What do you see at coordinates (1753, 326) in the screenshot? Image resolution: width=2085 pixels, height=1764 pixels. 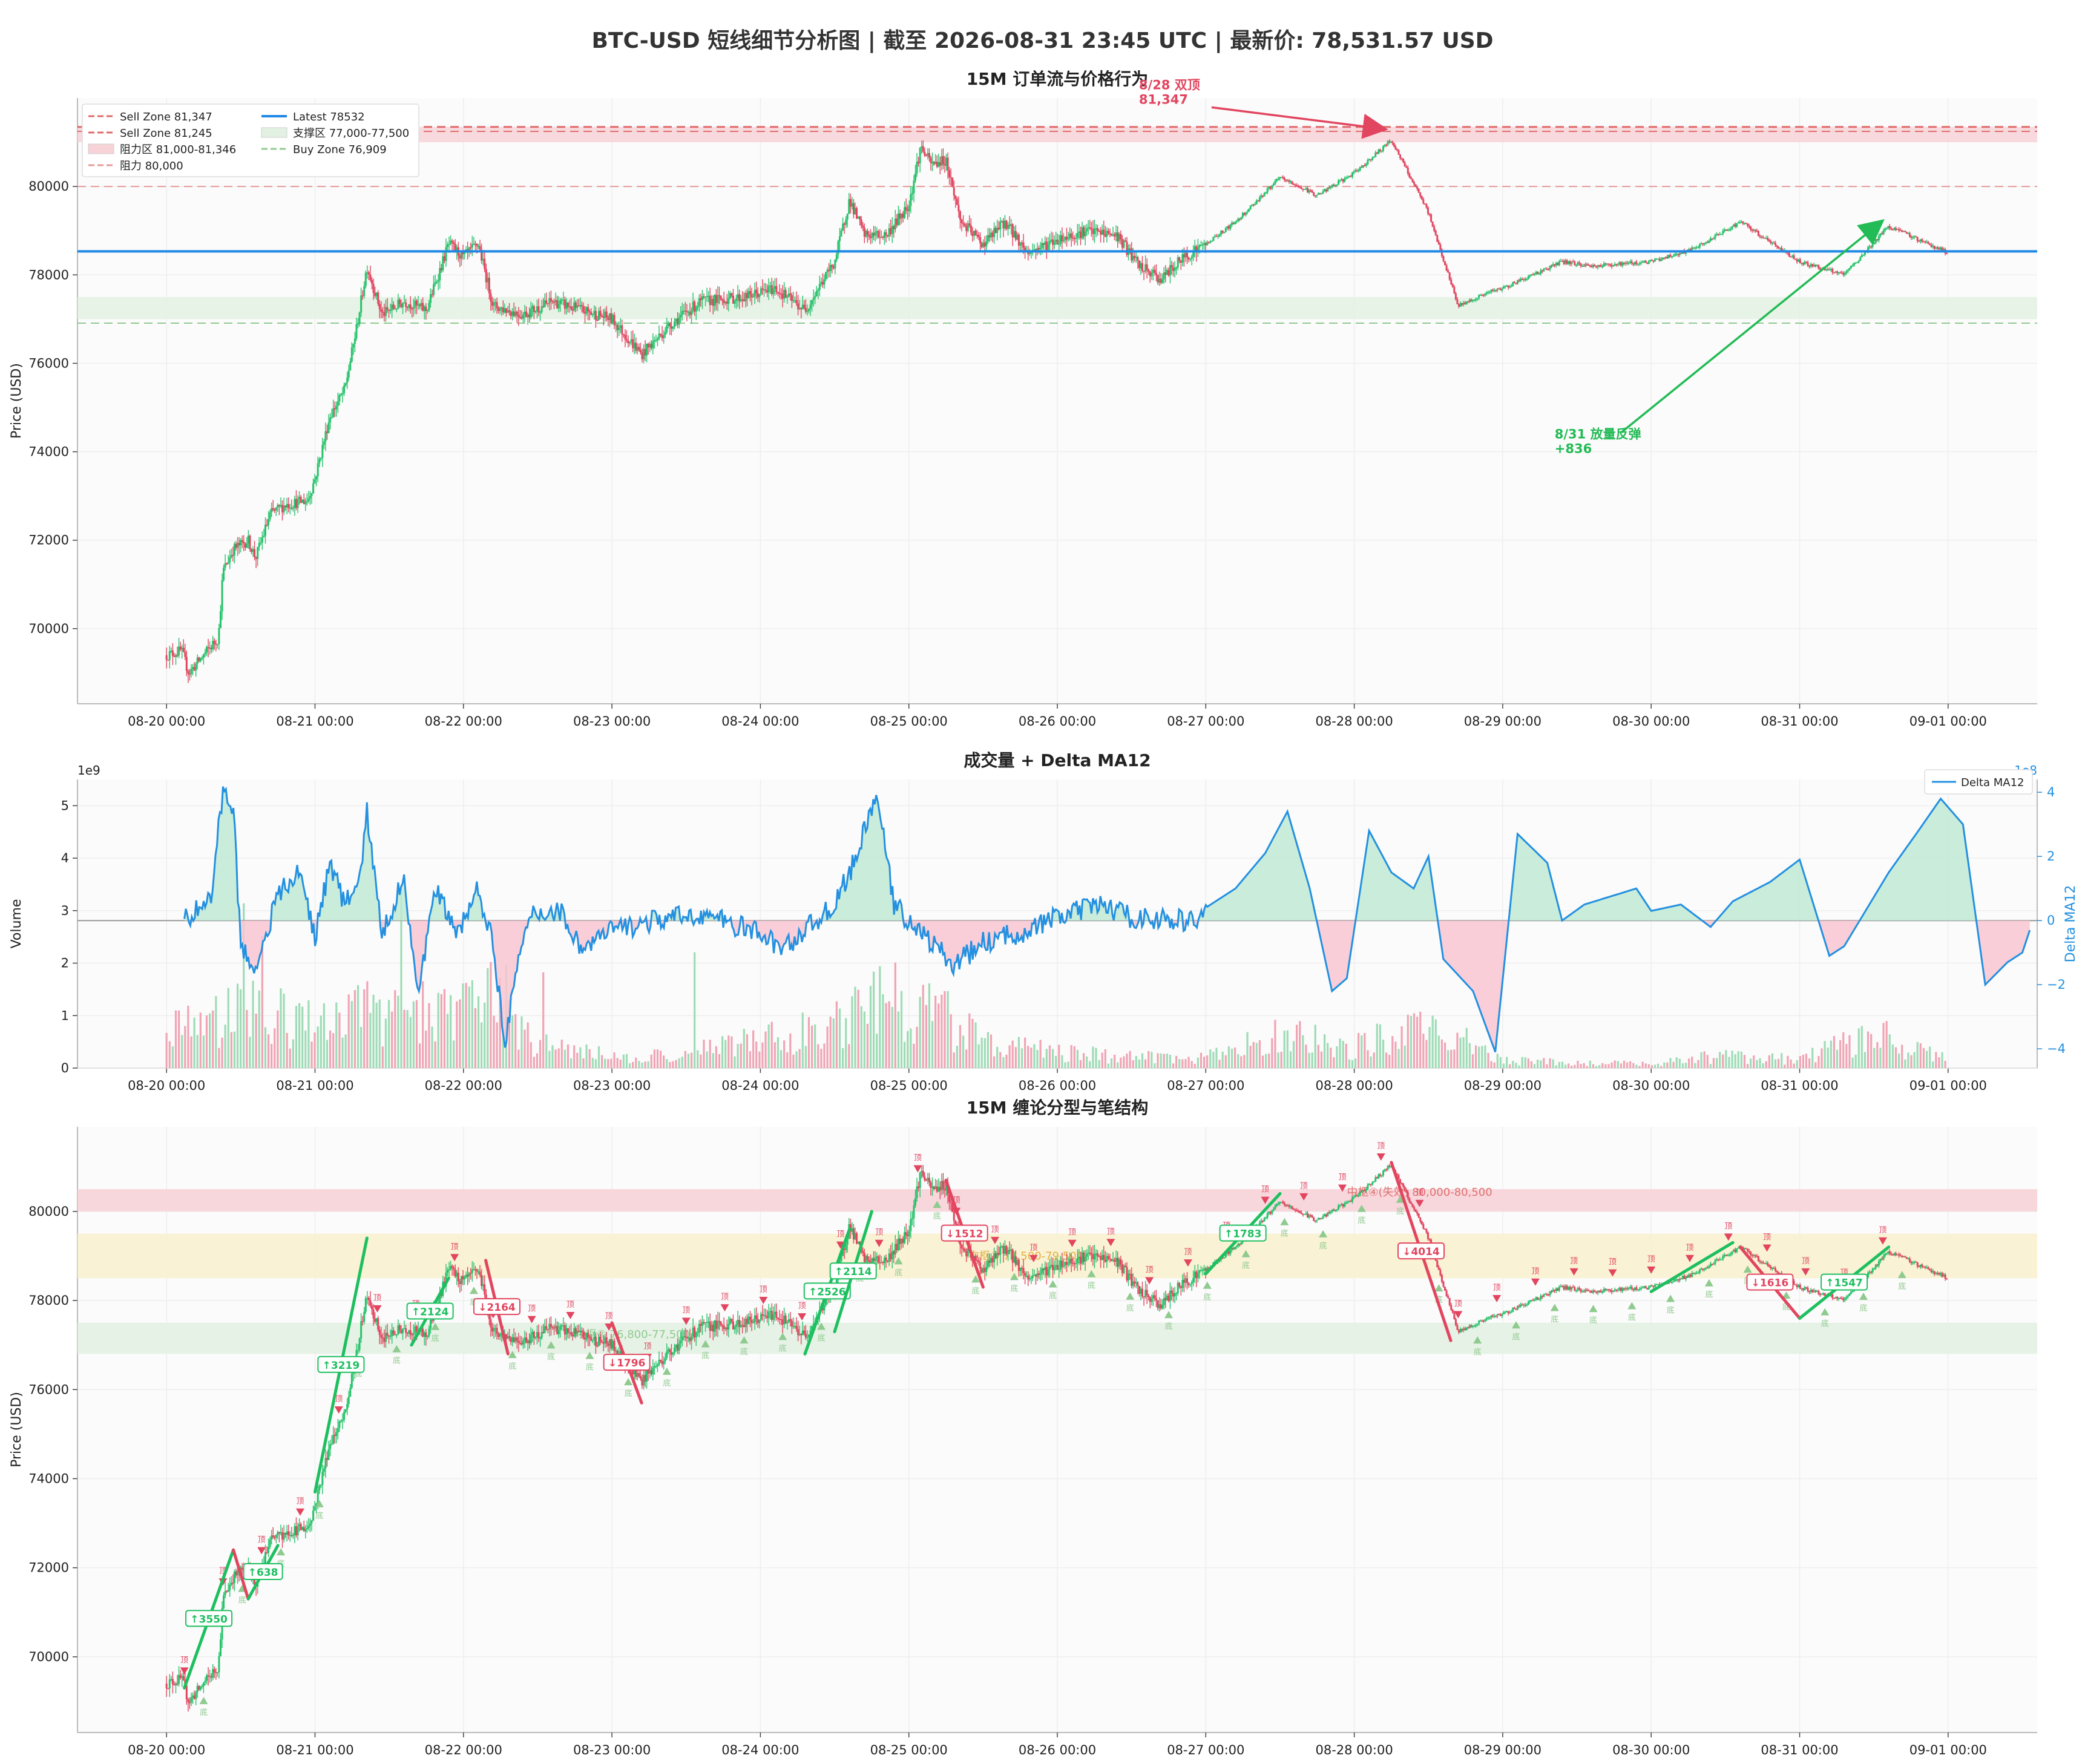 I see `annotation-arrow` at bounding box center [1753, 326].